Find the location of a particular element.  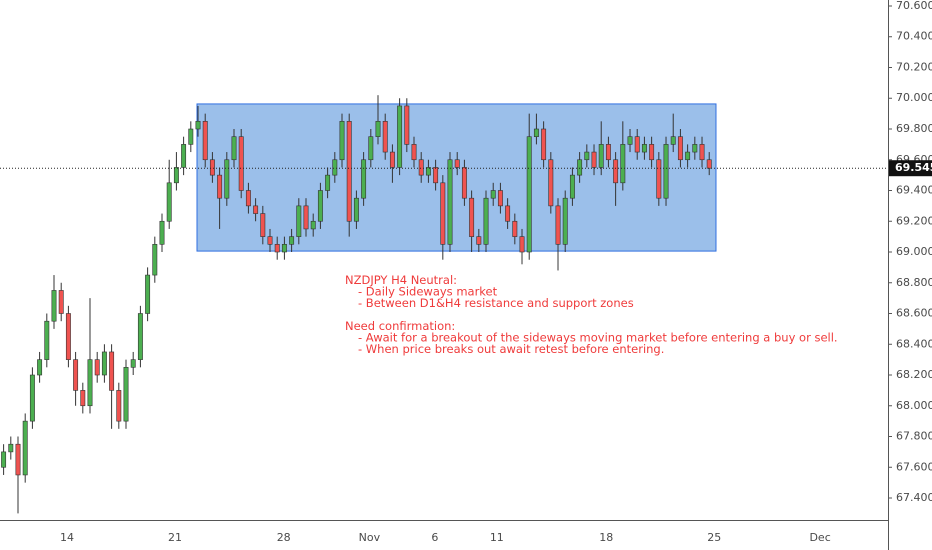

y-tick-label: 70.400 is located at coordinates (914, 36).